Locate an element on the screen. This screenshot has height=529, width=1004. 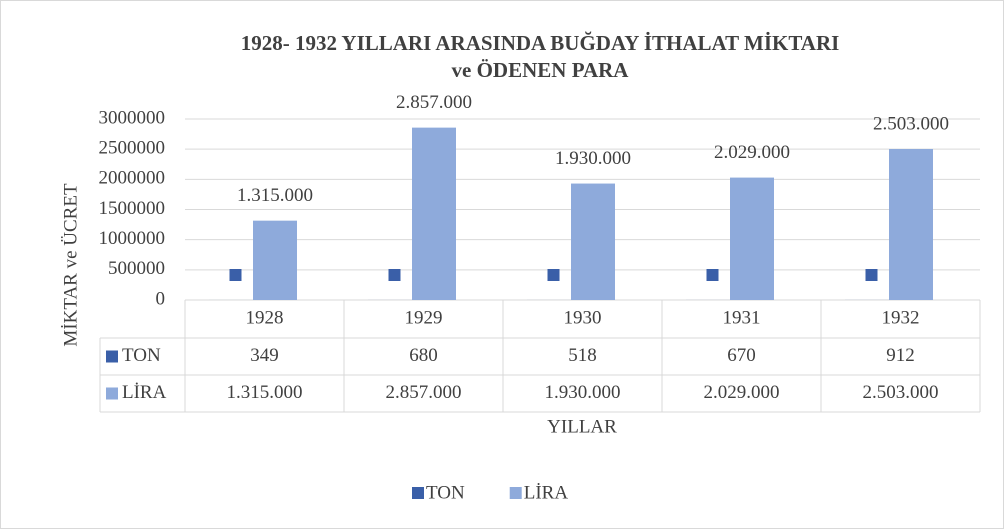
data-label: 2.029.000 is located at coordinates (752, 152).